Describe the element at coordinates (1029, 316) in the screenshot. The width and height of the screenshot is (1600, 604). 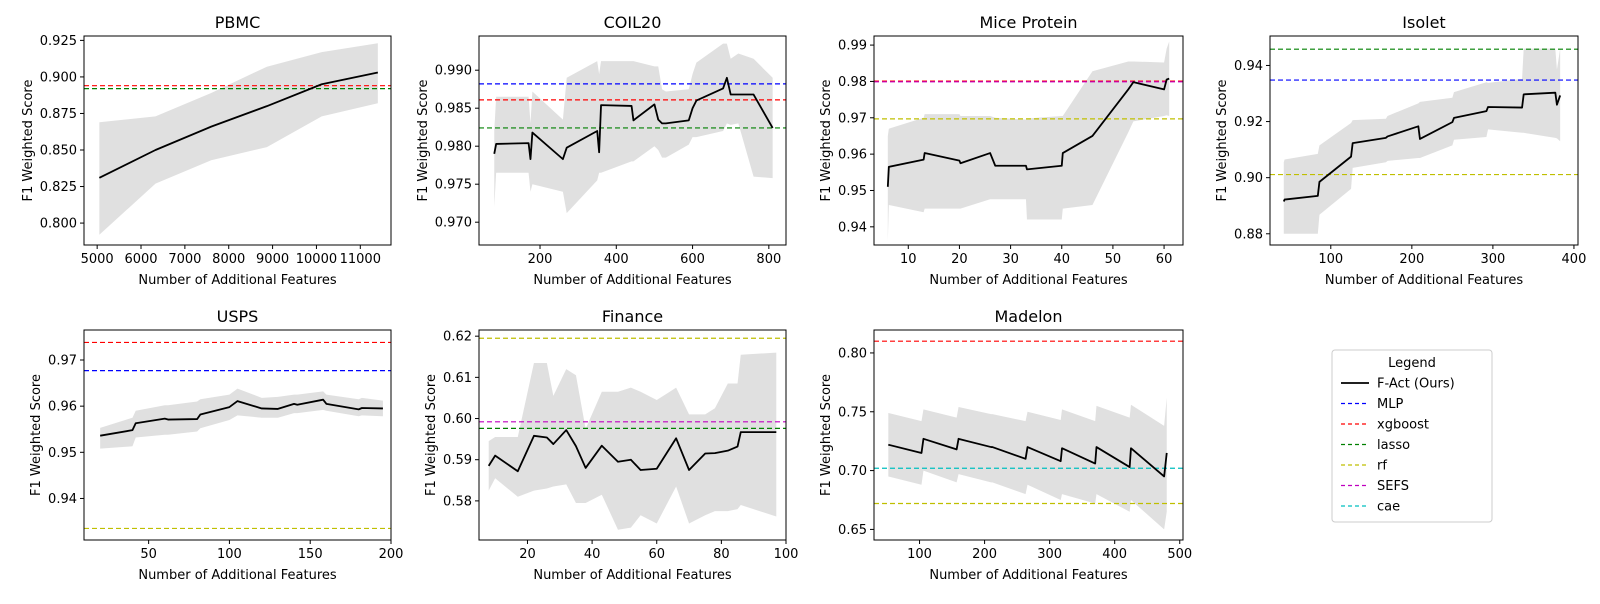
I see `chart-title: Madelon` at that location.